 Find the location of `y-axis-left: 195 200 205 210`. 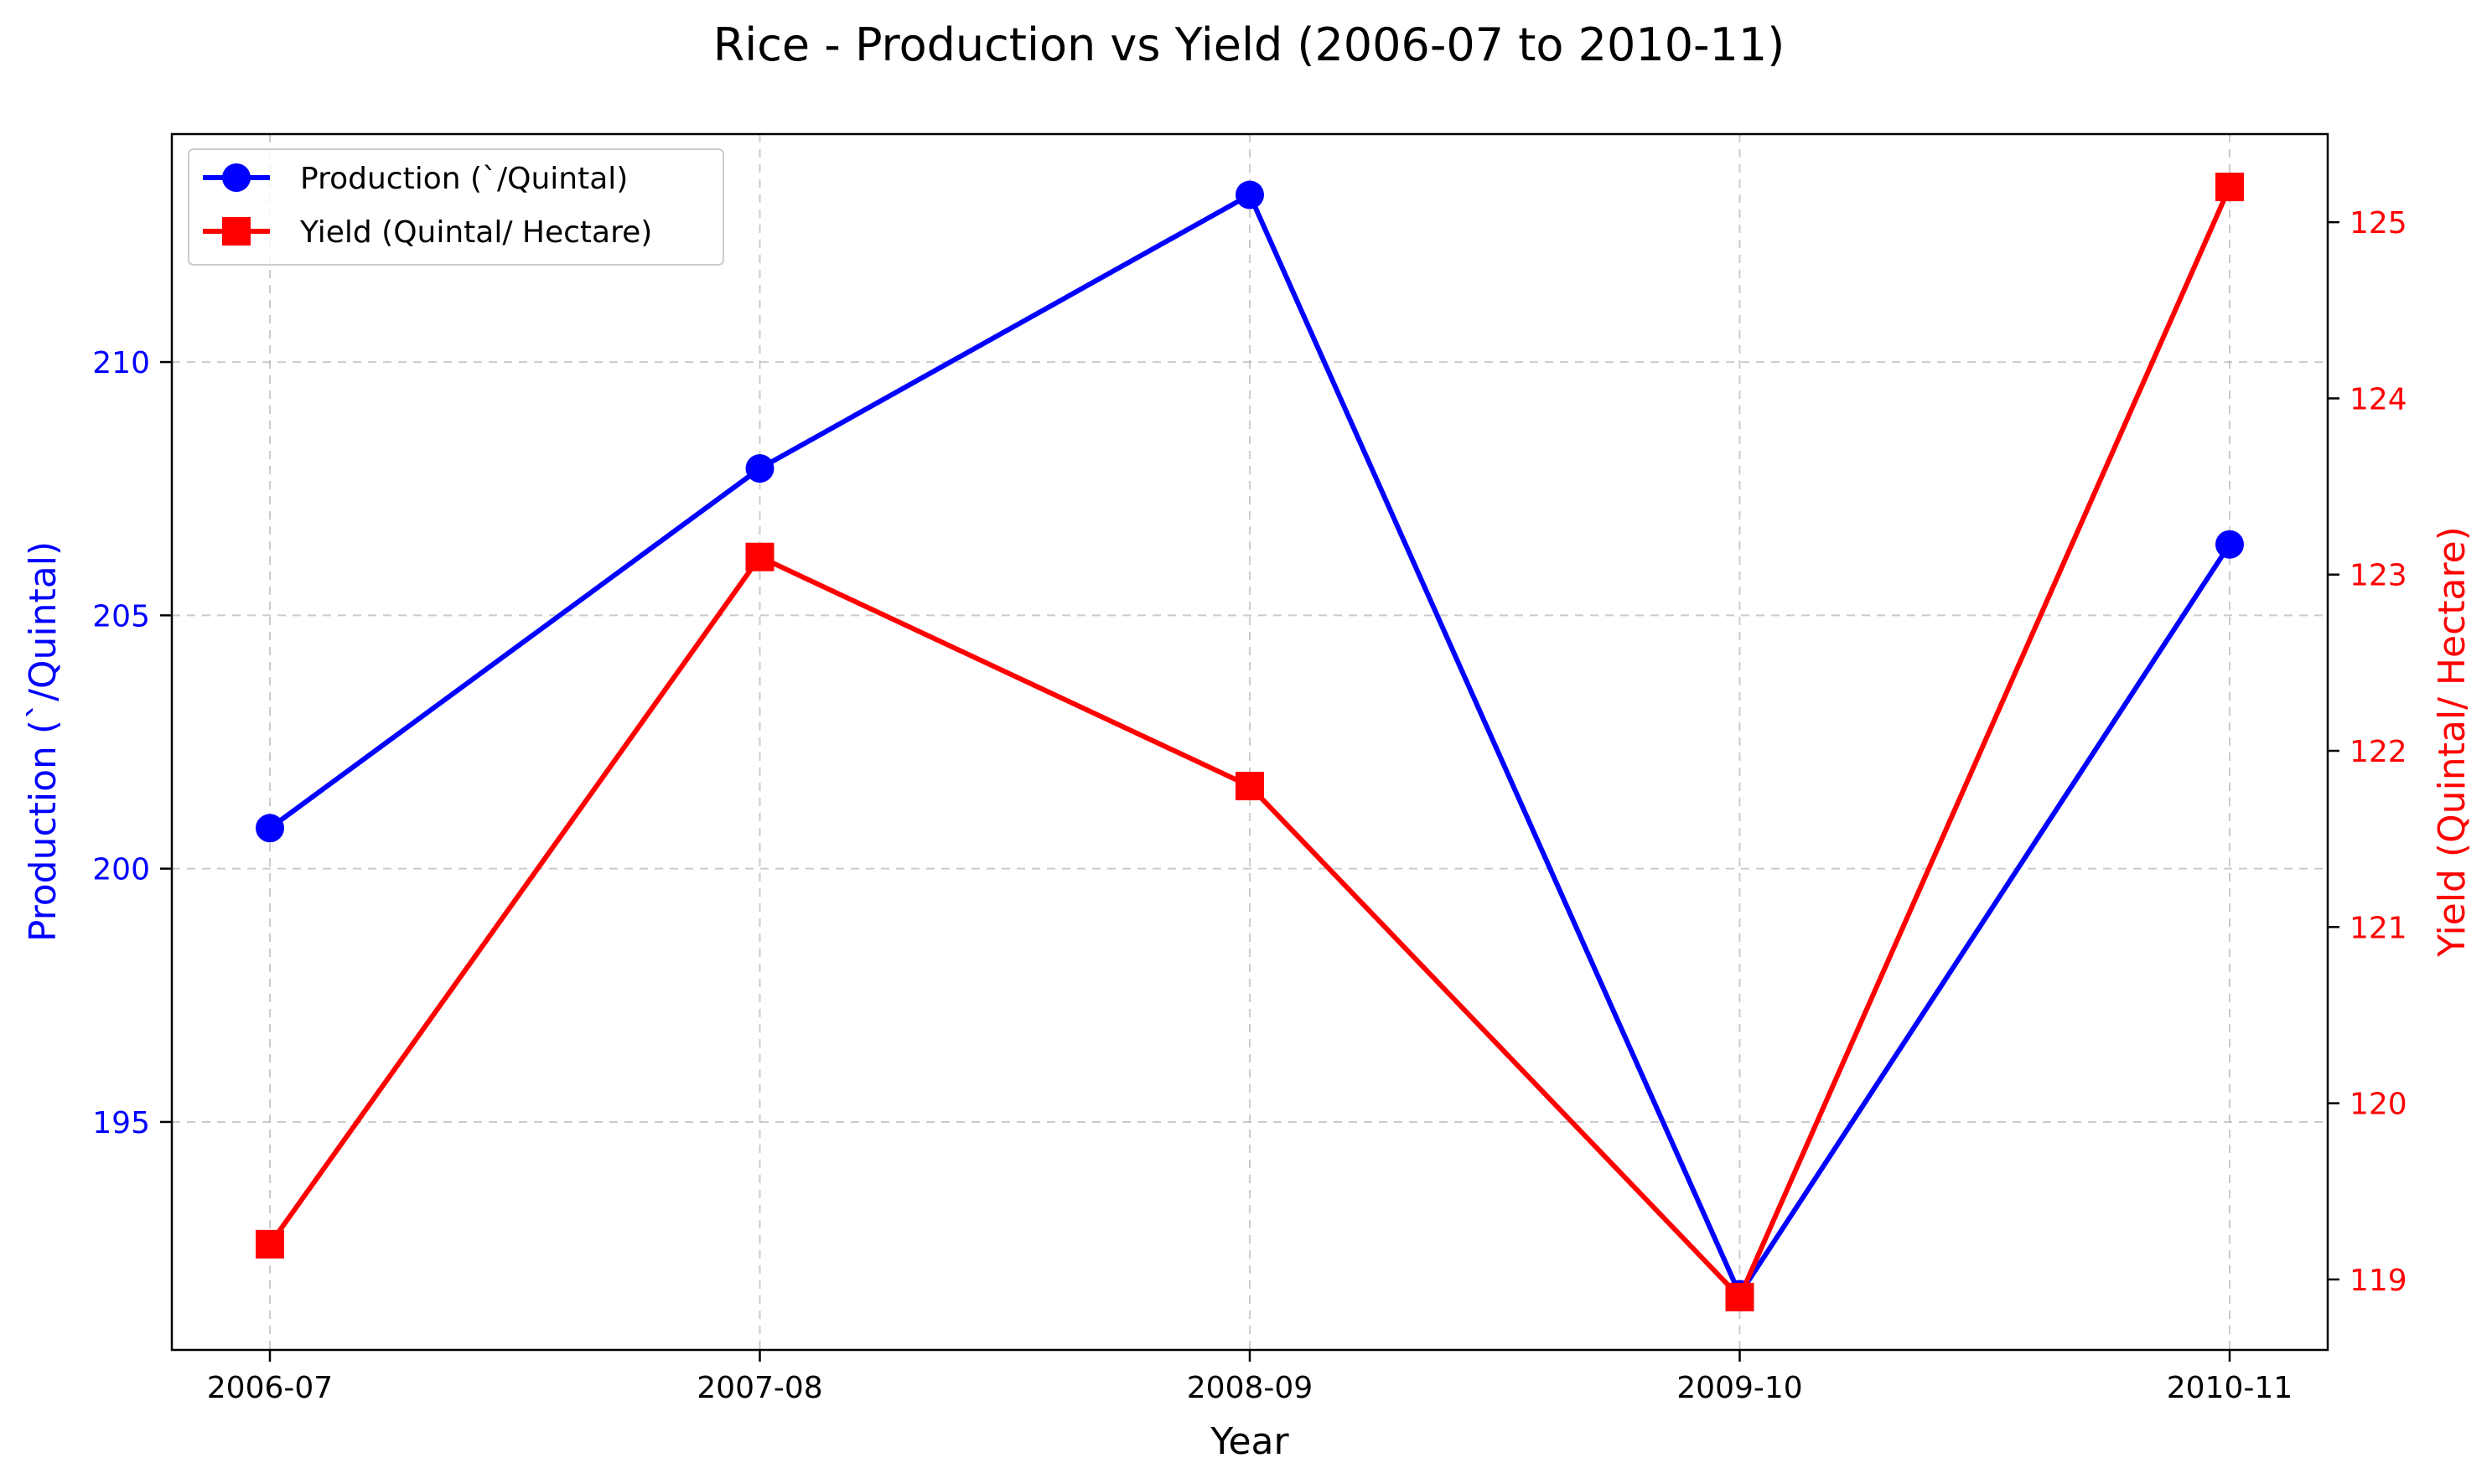

y-axis-left: 195 200 205 210 is located at coordinates (132, 743).